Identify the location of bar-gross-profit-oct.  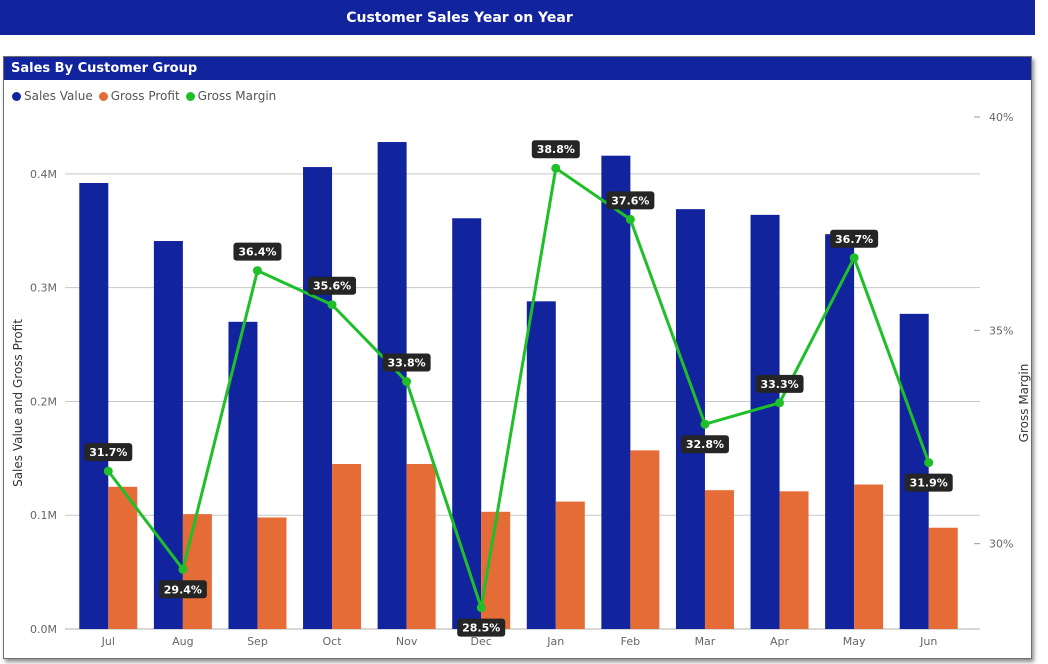
(347, 546).